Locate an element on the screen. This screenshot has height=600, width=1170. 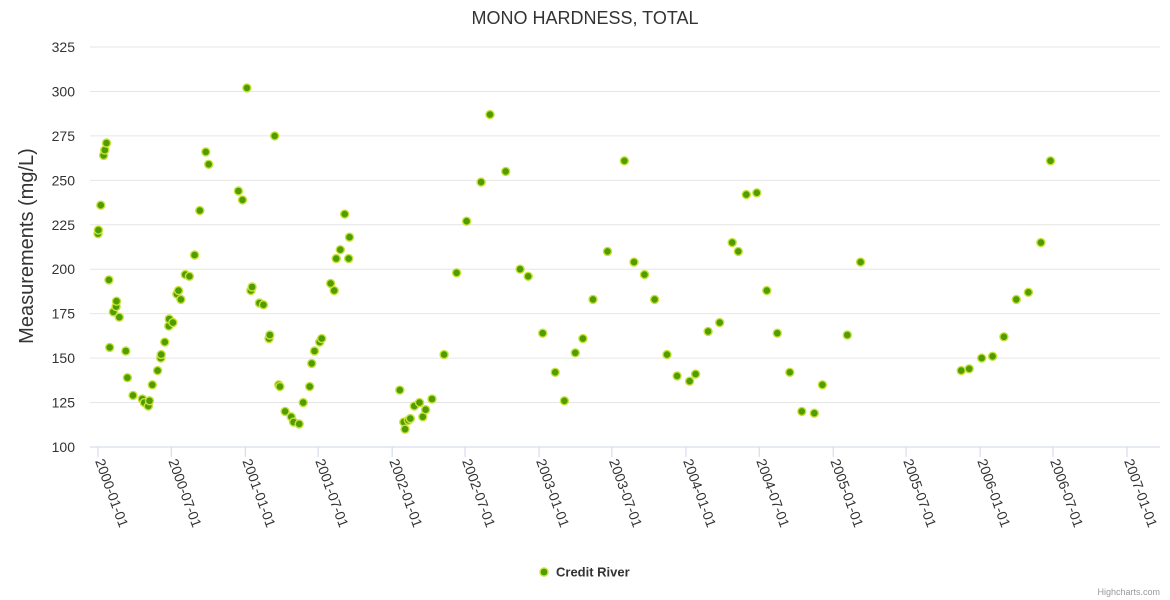
credits-link: Highcharts.com is located at coordinates (1128, 592).